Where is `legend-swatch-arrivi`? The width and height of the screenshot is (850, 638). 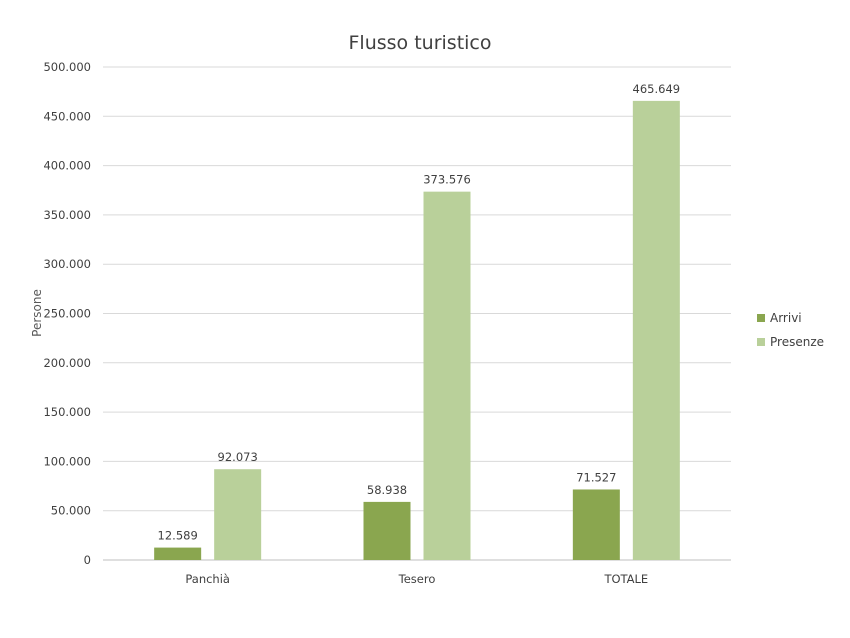 legend-swatch-arrivi is located at coordinates (761, 318).